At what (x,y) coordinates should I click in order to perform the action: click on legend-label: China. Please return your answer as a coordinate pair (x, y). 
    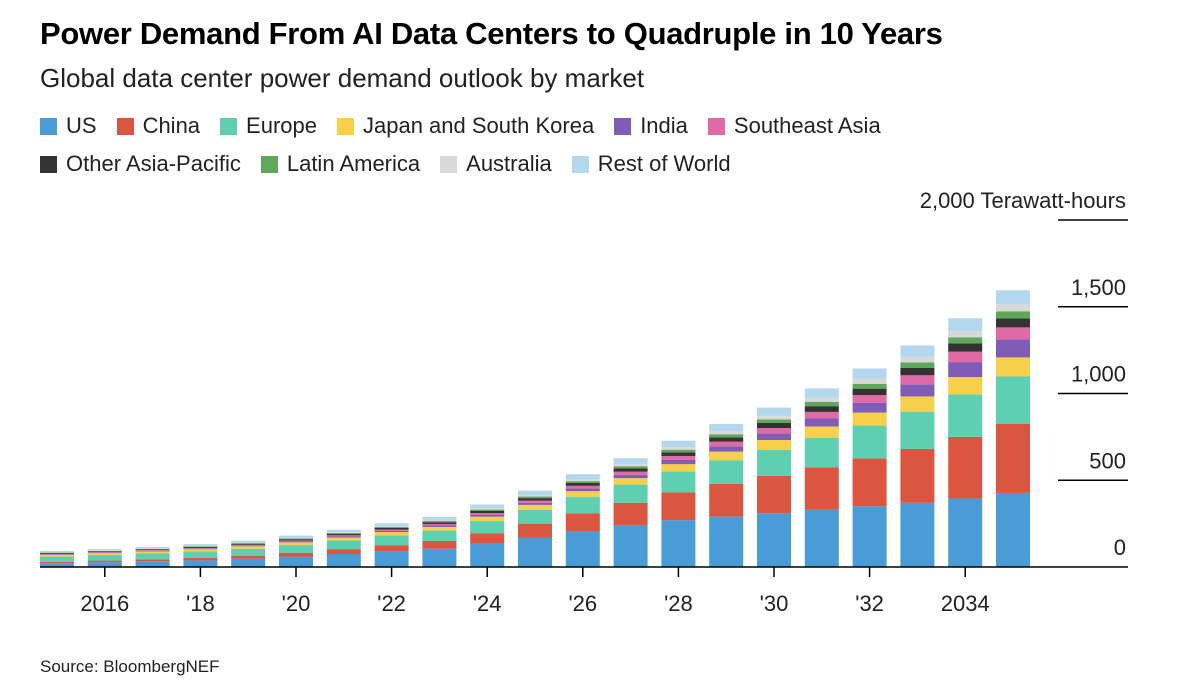
    Looking at the image, I should click on (171, 125).